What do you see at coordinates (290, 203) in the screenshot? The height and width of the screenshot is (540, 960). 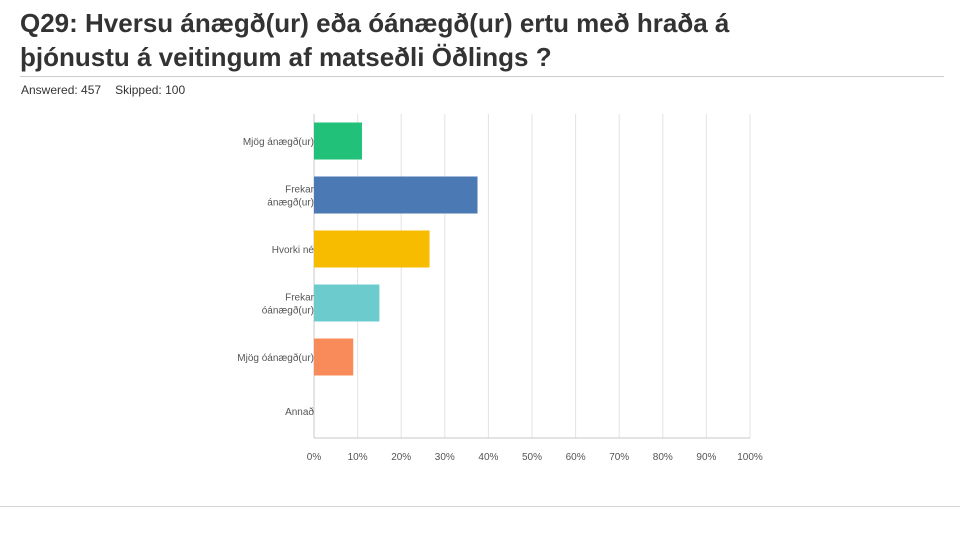 I see `category-label: ánægð(ur)` at bounding box center [290, 203].